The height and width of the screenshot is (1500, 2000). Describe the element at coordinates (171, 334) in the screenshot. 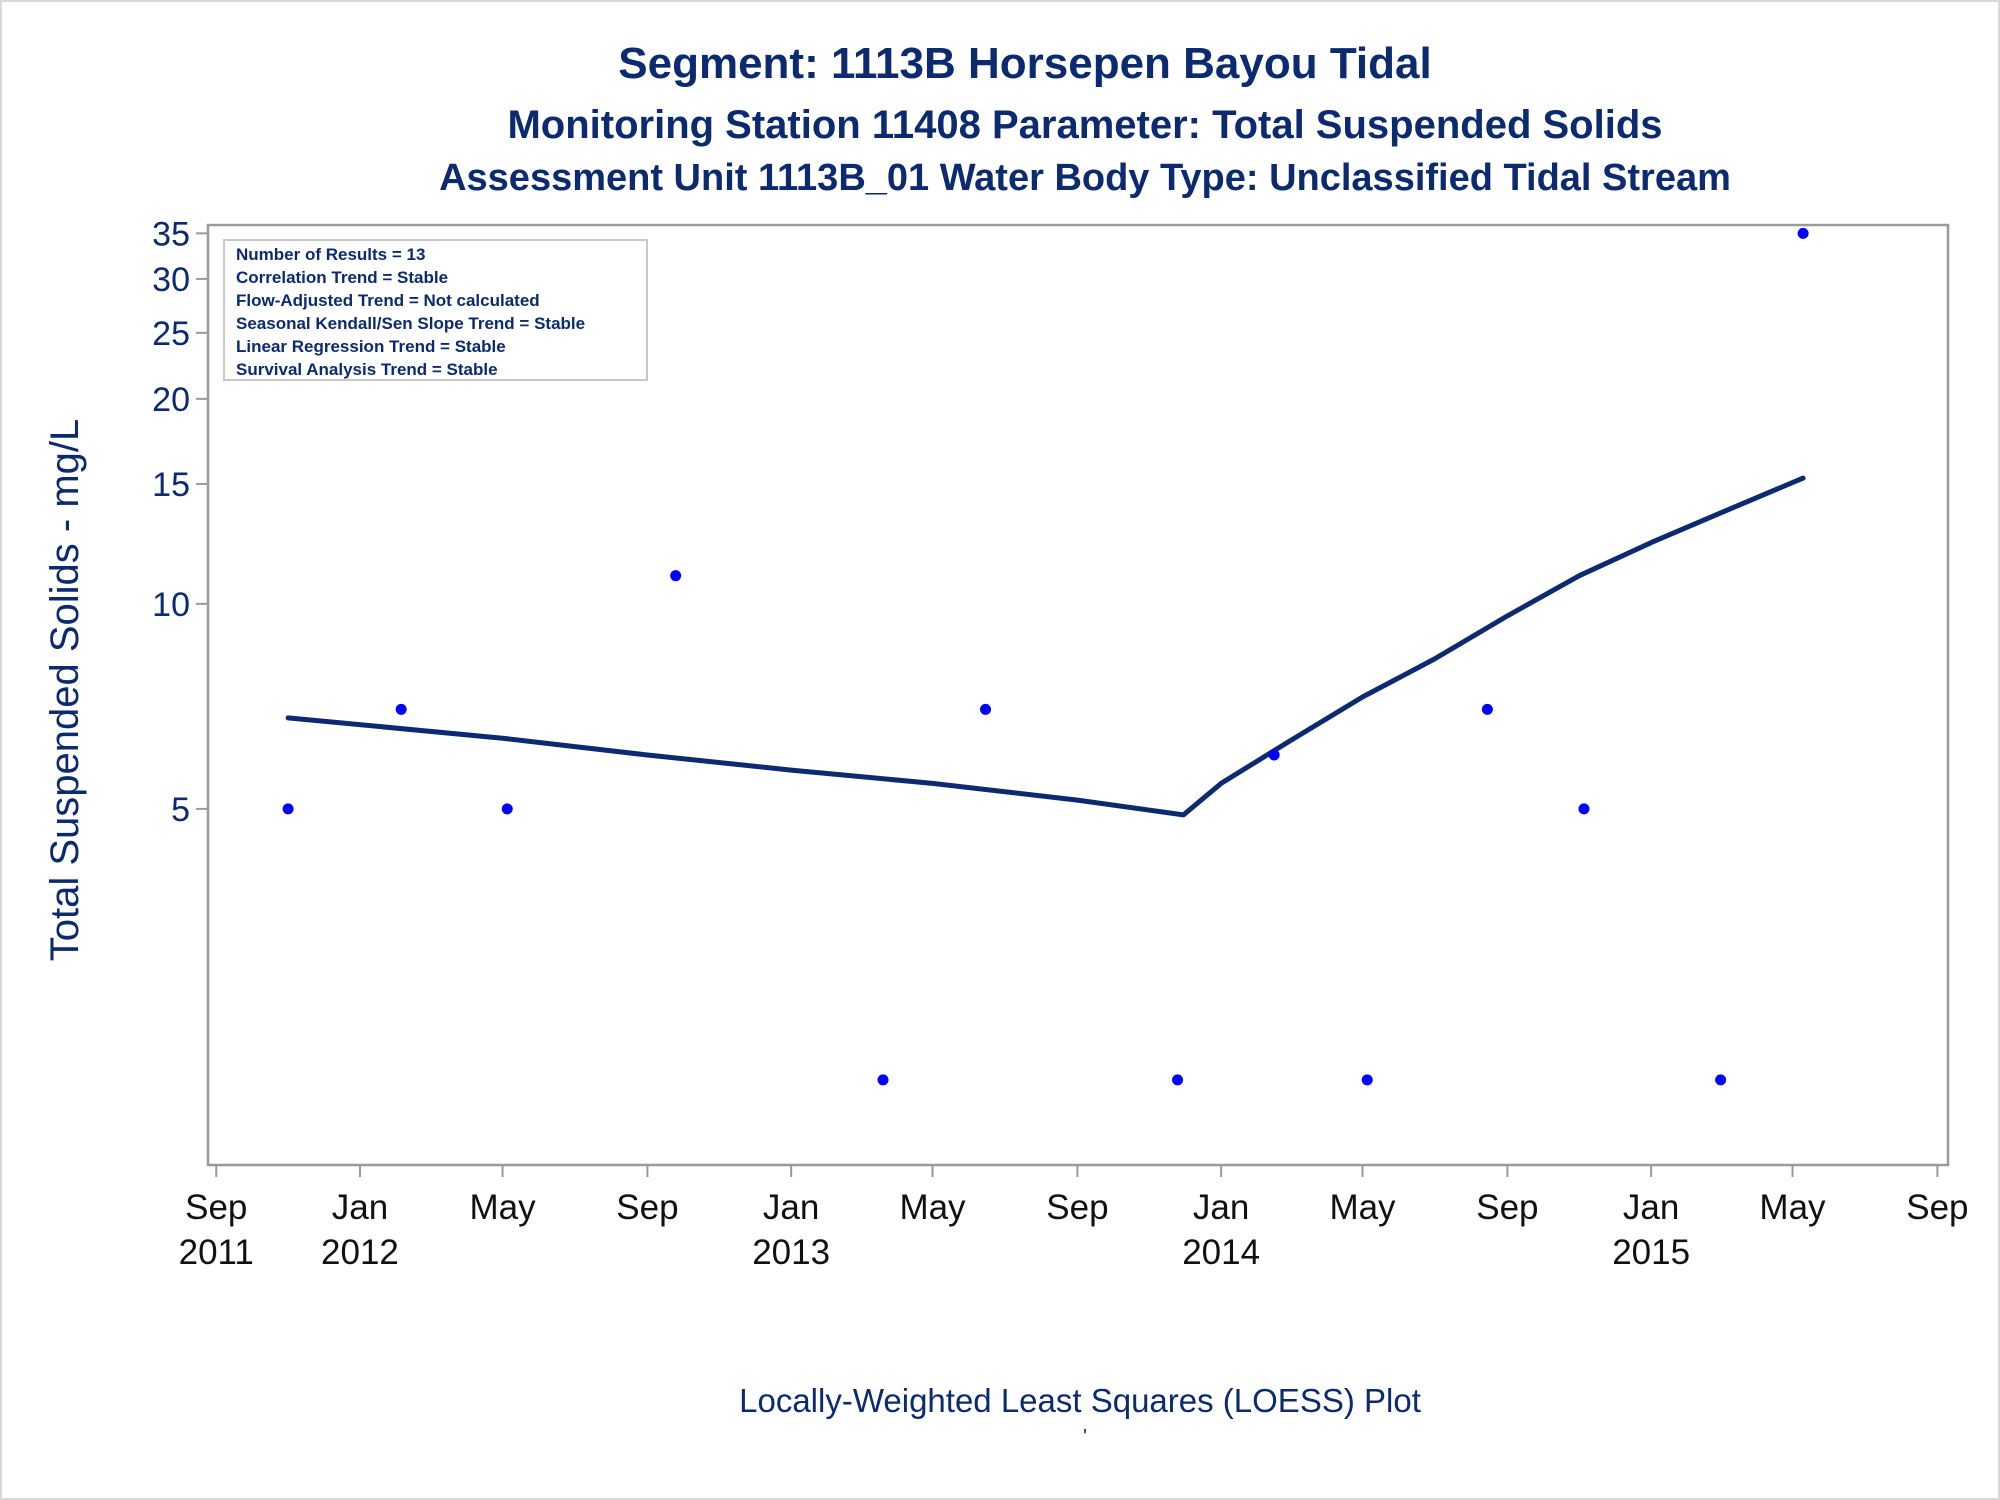

I see `y-tick-label: 25` at that location.